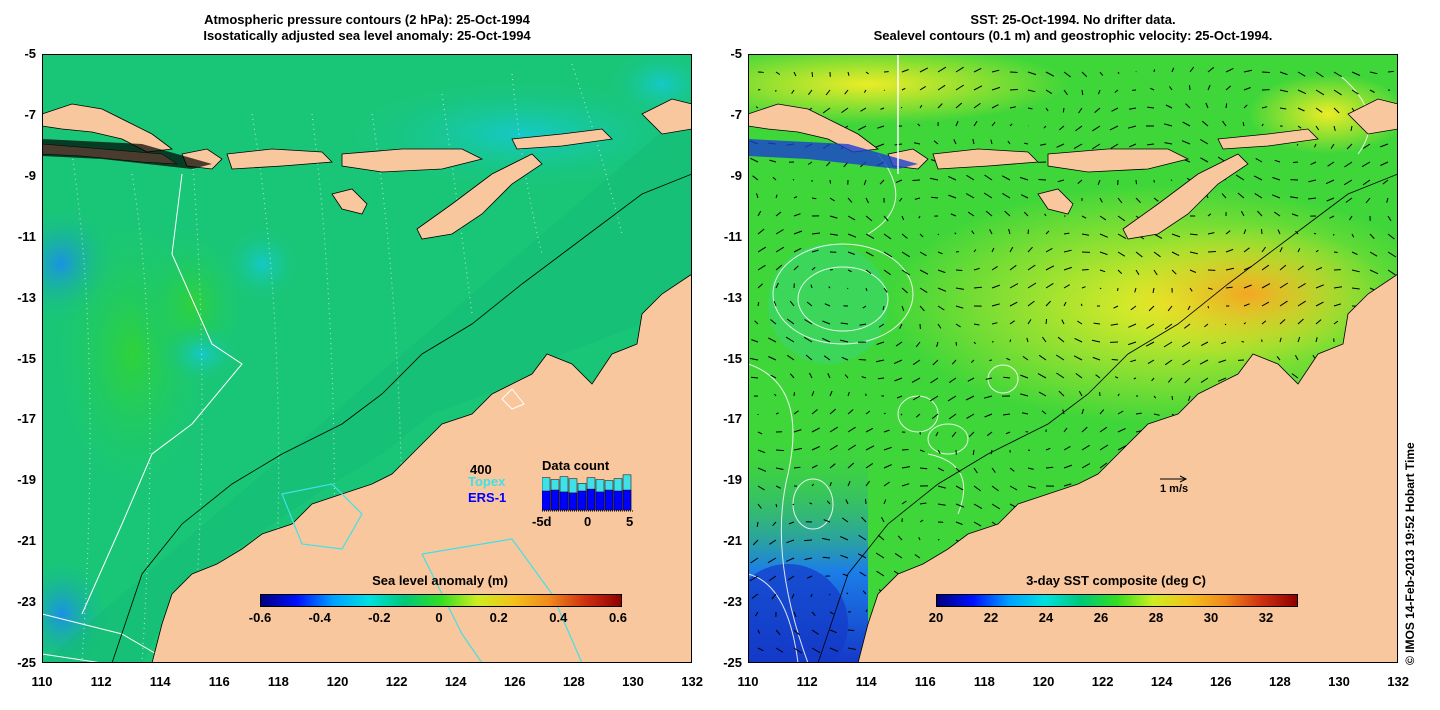  I want to click on left-lon-label-7: 124, so click(455, 681).